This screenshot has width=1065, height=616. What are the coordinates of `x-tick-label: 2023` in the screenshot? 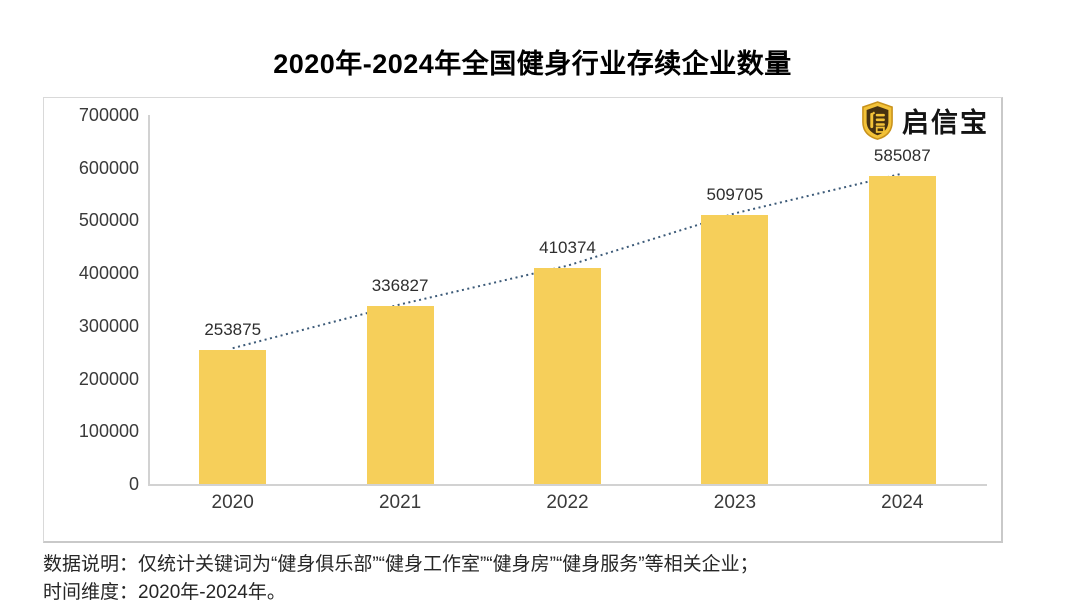 It's located at (735, 502).